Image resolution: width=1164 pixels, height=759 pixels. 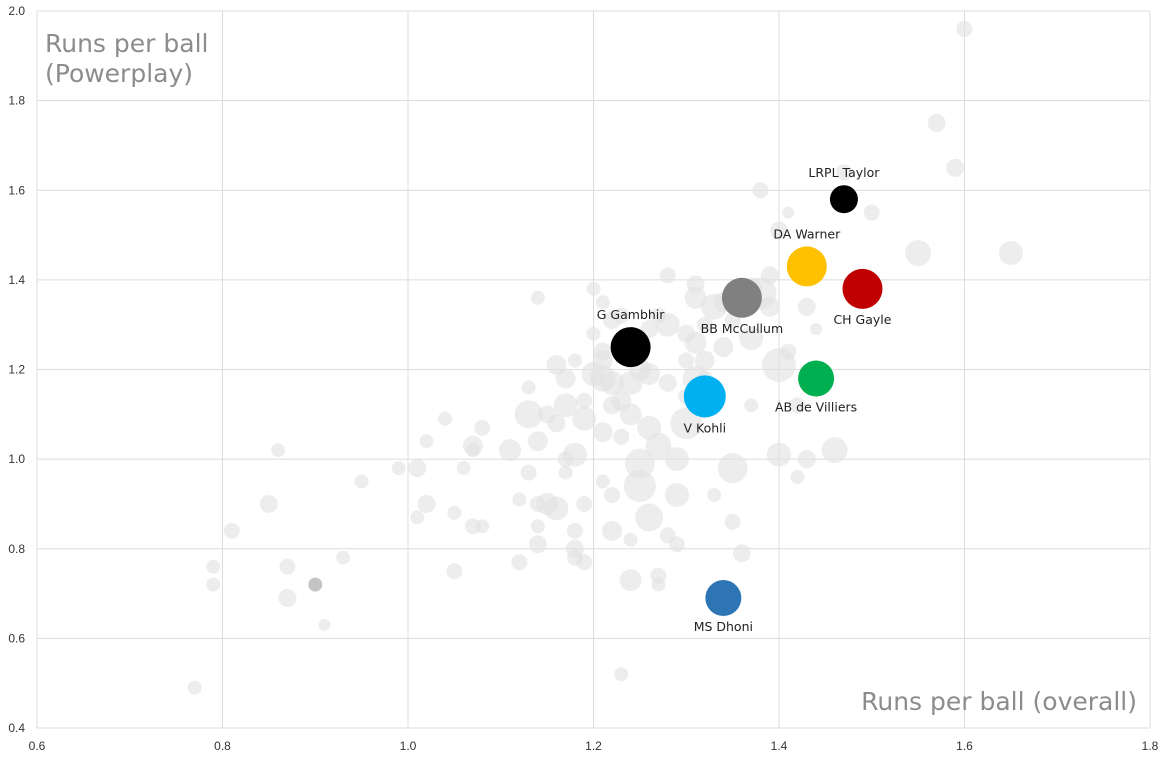 I want to click on point-label: DA Warner, so click(x=807, y=233).